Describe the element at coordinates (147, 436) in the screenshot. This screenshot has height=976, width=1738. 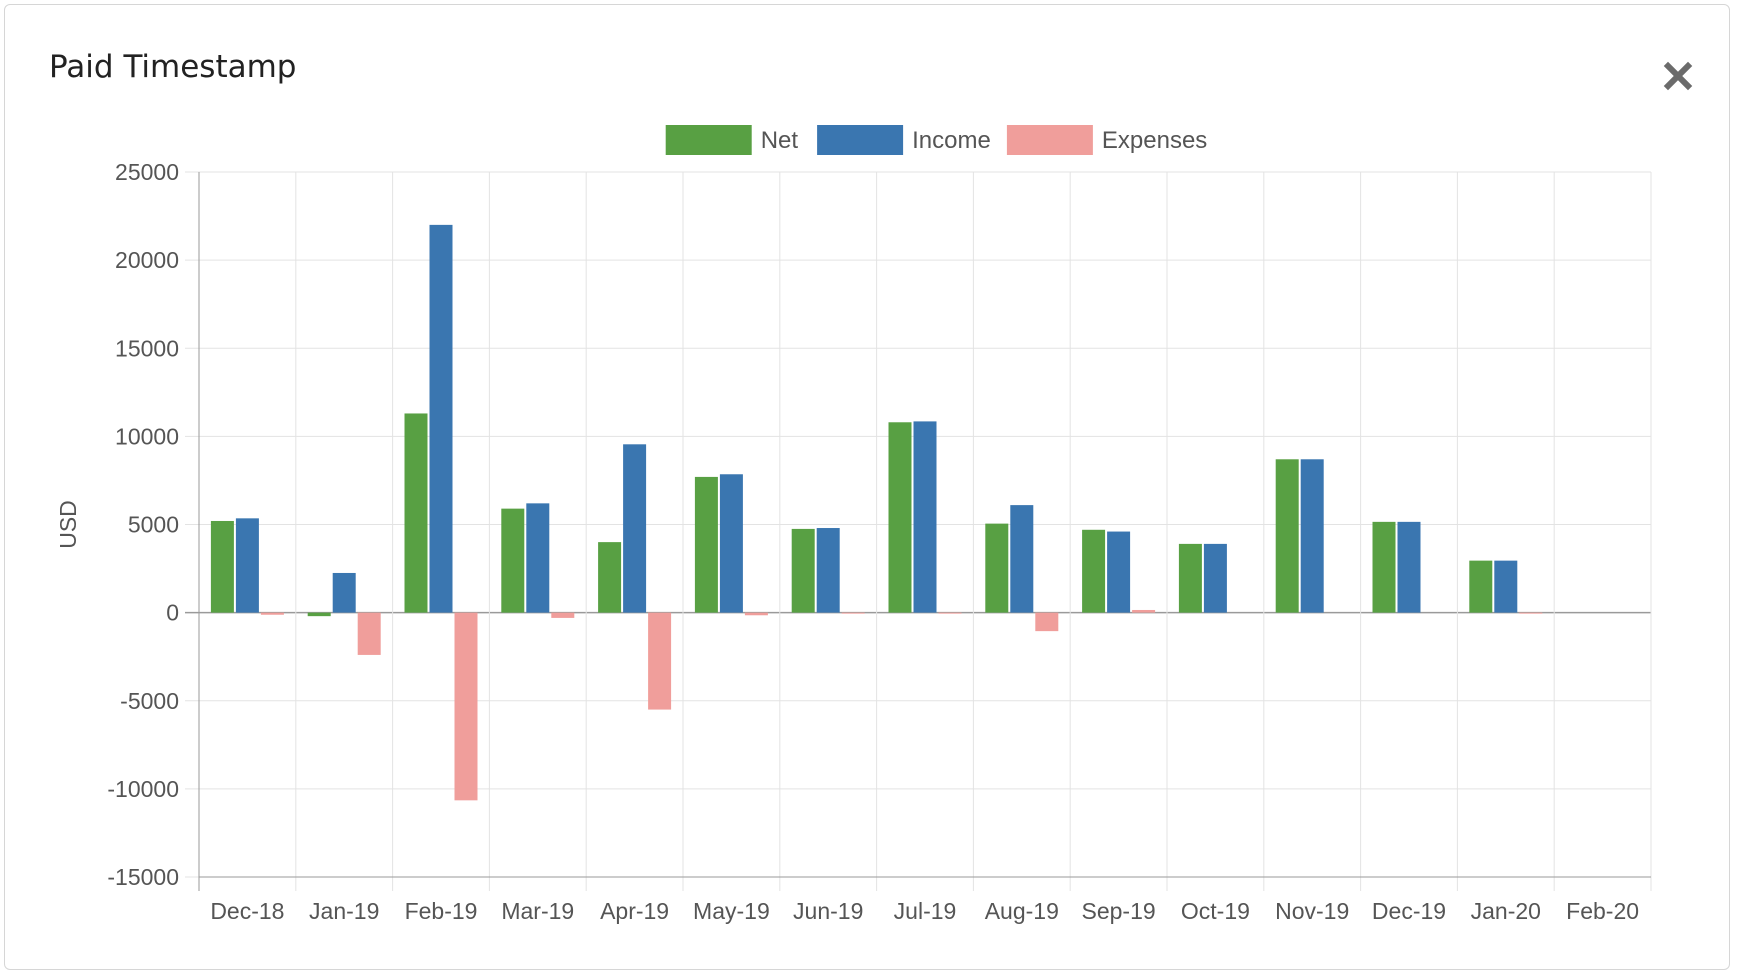
I see `y-tick-label: 10000` at that location.